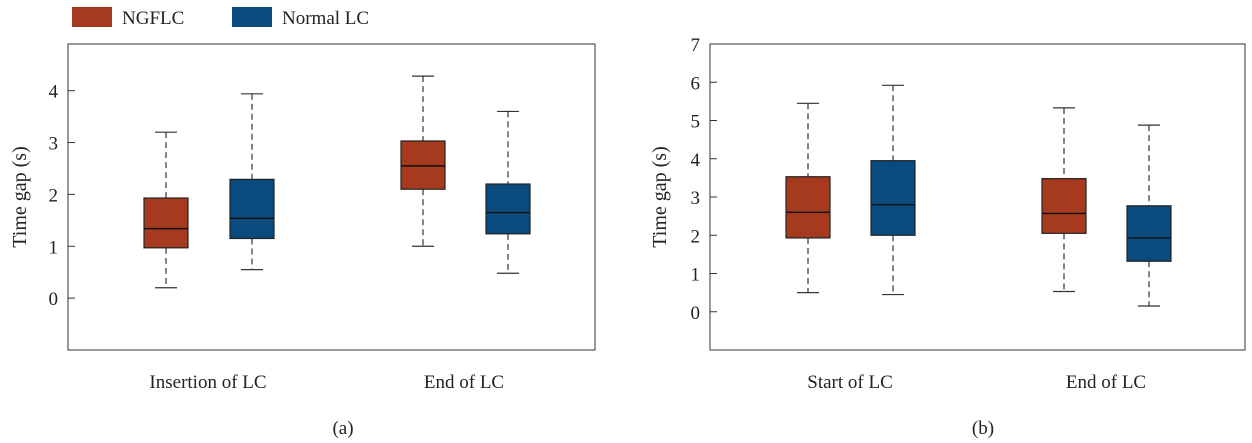 This screenshot has width=1252, height=443. I want to click on legend-label-ngflc: NGFLC, so click(153, 18).